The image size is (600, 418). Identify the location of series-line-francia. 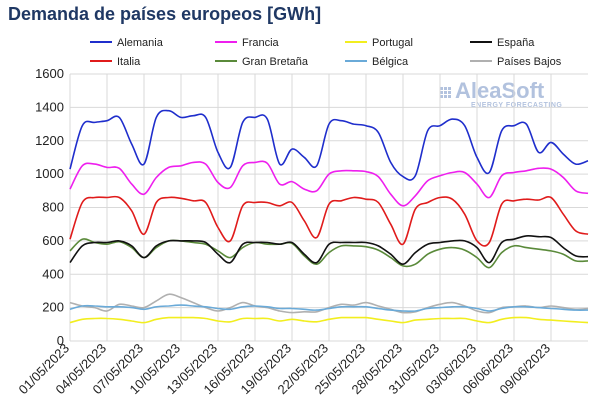
(329, 183).